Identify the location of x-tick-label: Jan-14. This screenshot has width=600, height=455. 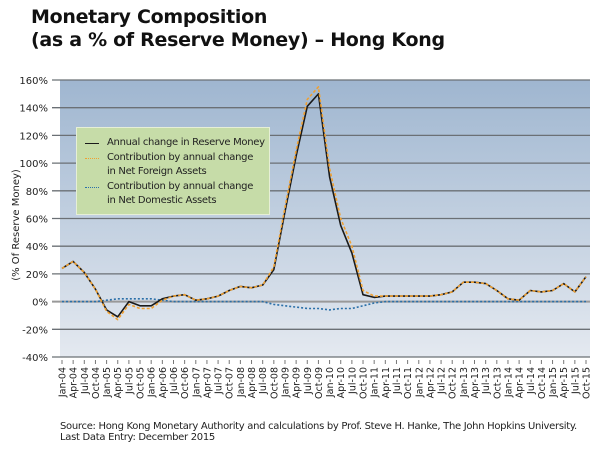
(508, 382).